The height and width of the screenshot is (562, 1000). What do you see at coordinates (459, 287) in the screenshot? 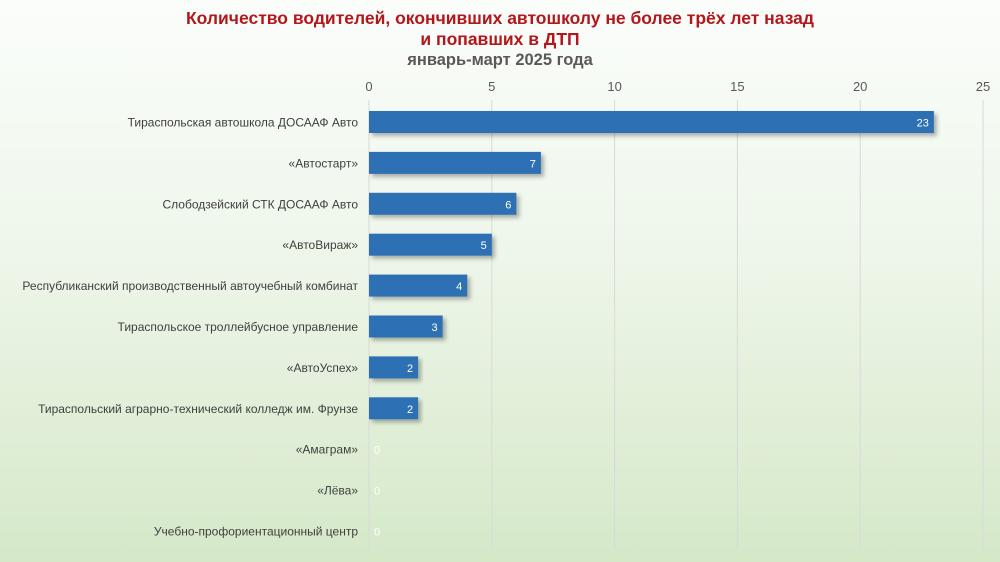
I see `data-label: 4` at bounding box center [459, 287].